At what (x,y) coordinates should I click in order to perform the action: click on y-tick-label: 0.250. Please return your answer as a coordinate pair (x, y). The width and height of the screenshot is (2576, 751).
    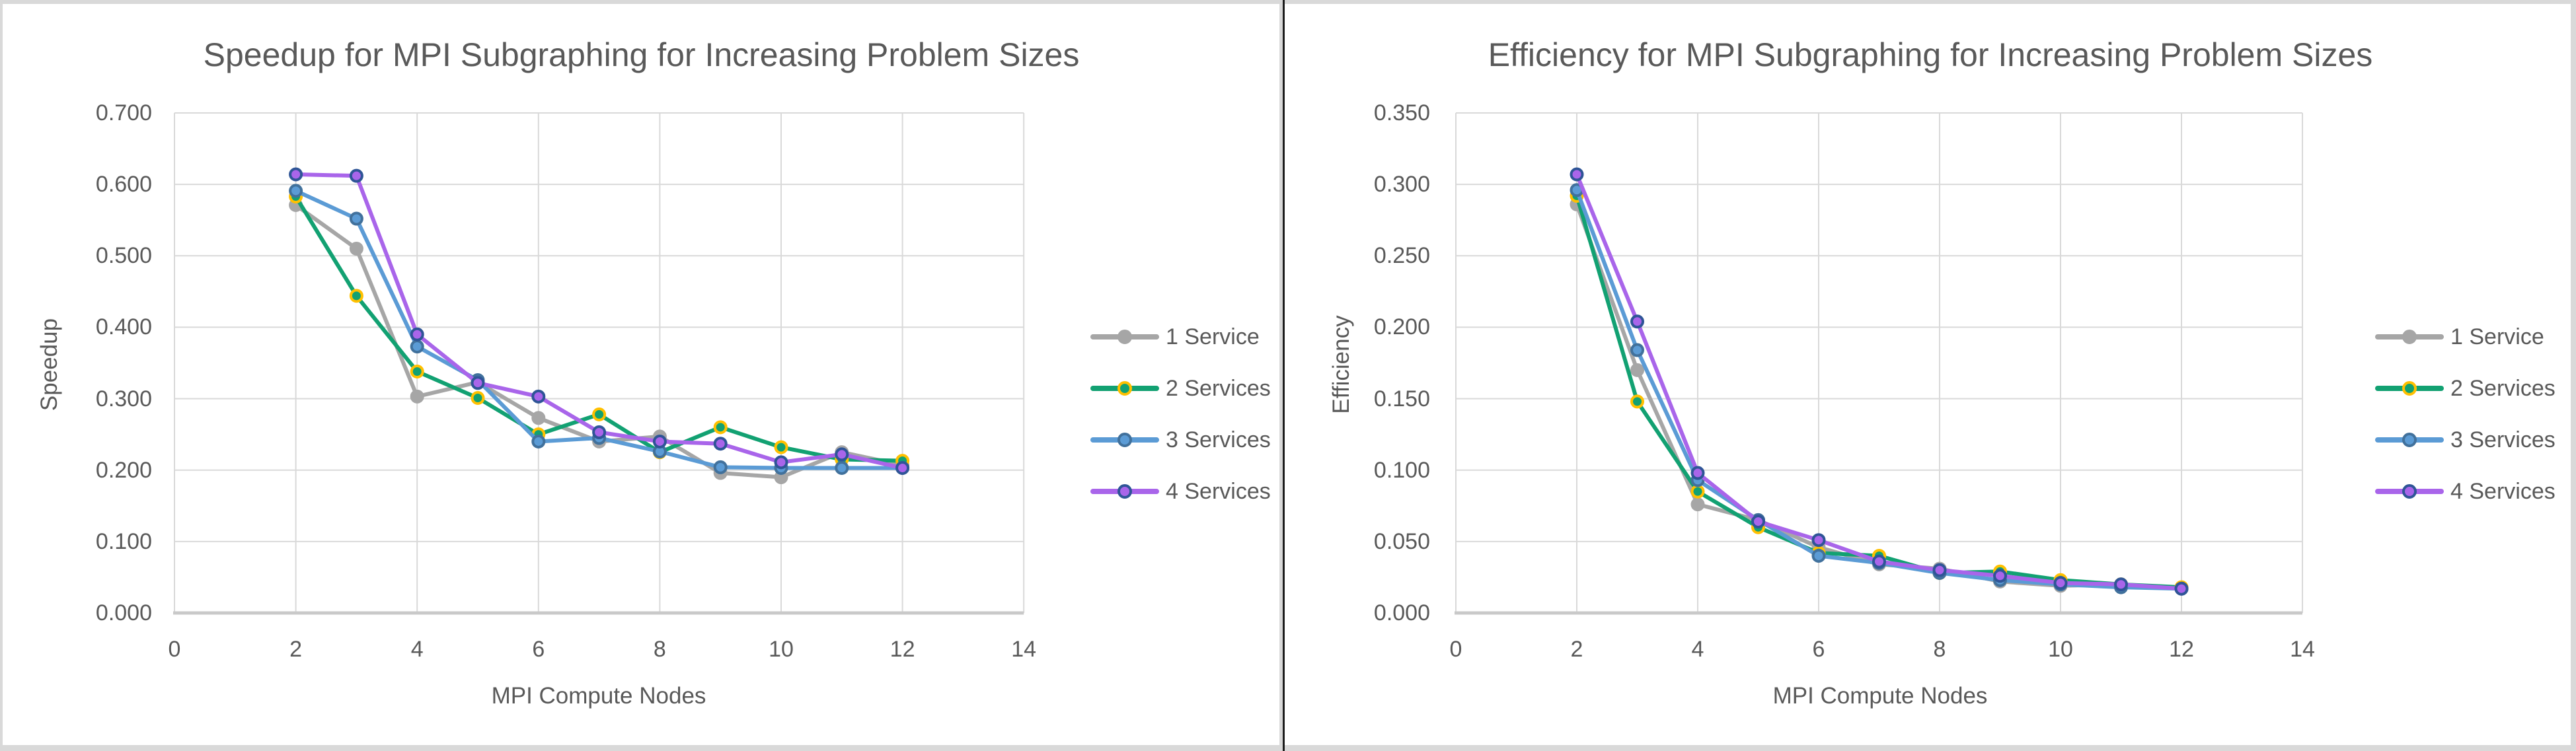
    Looking at the image, I should click on (1402, 256).